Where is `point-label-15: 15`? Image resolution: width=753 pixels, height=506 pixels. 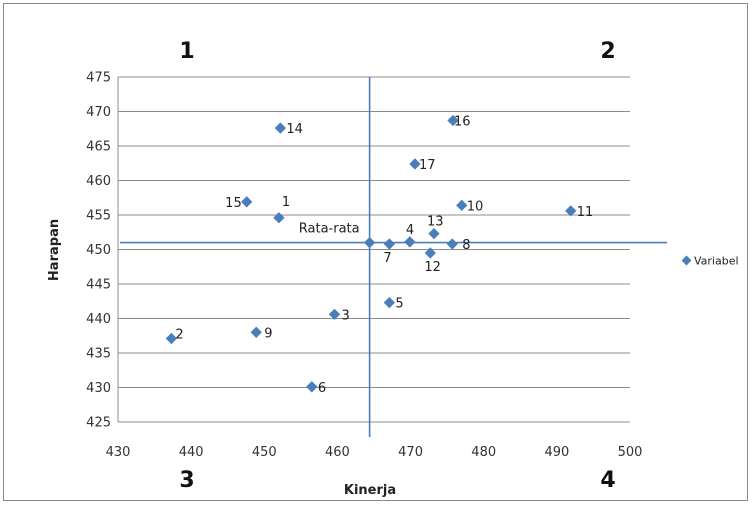 point-label-15: 15 is located at coordinates (233, 203).